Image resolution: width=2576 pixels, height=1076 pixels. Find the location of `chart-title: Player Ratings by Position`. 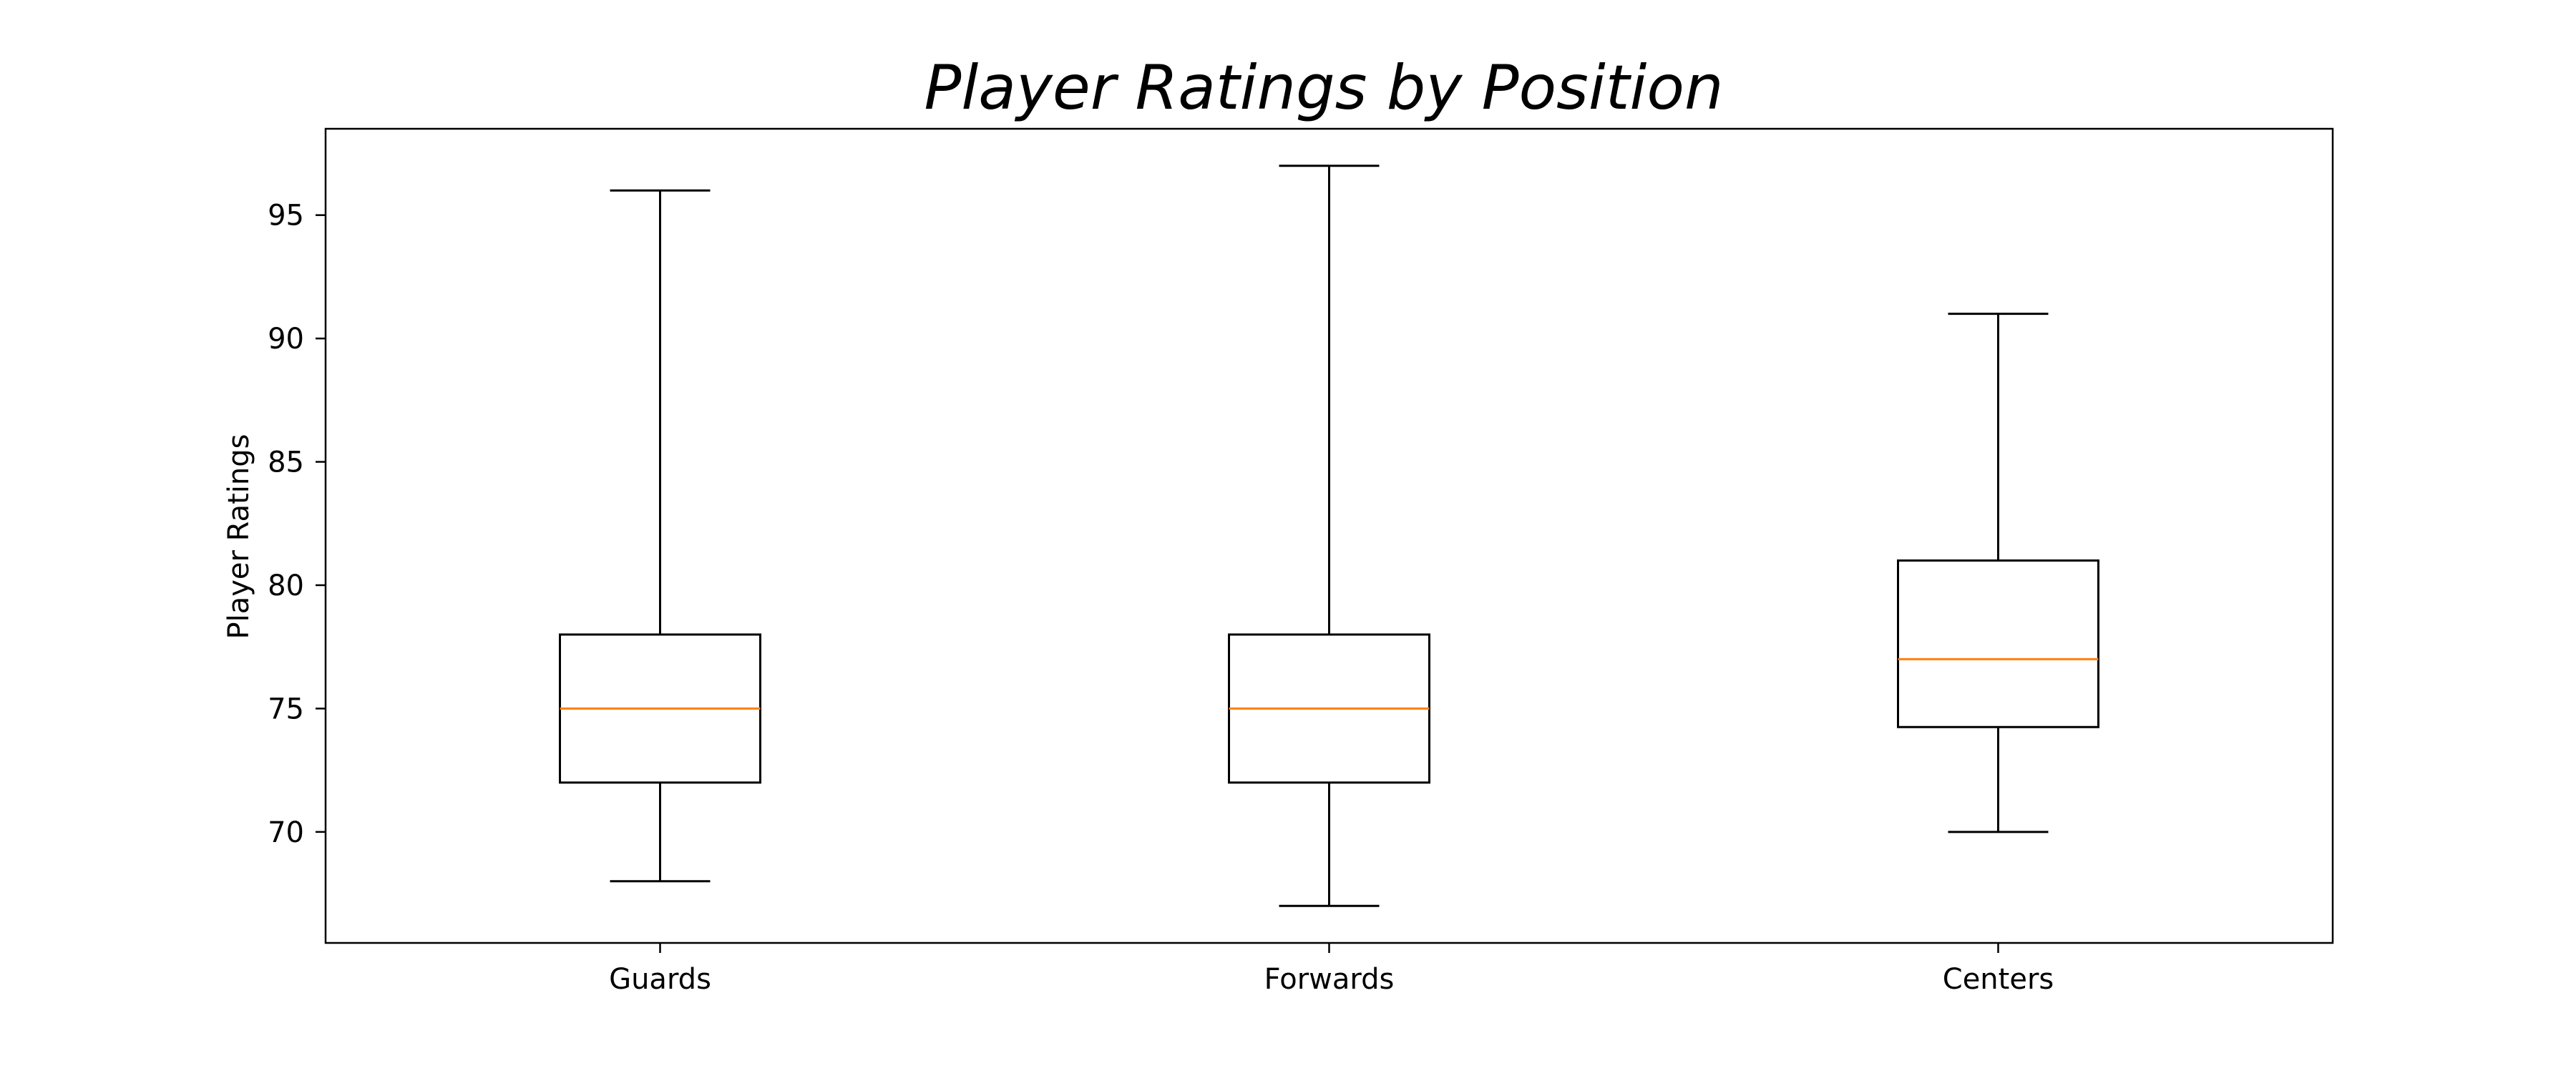

chart-title: Player Ratings by Position is located at coordinates (1324, 88).